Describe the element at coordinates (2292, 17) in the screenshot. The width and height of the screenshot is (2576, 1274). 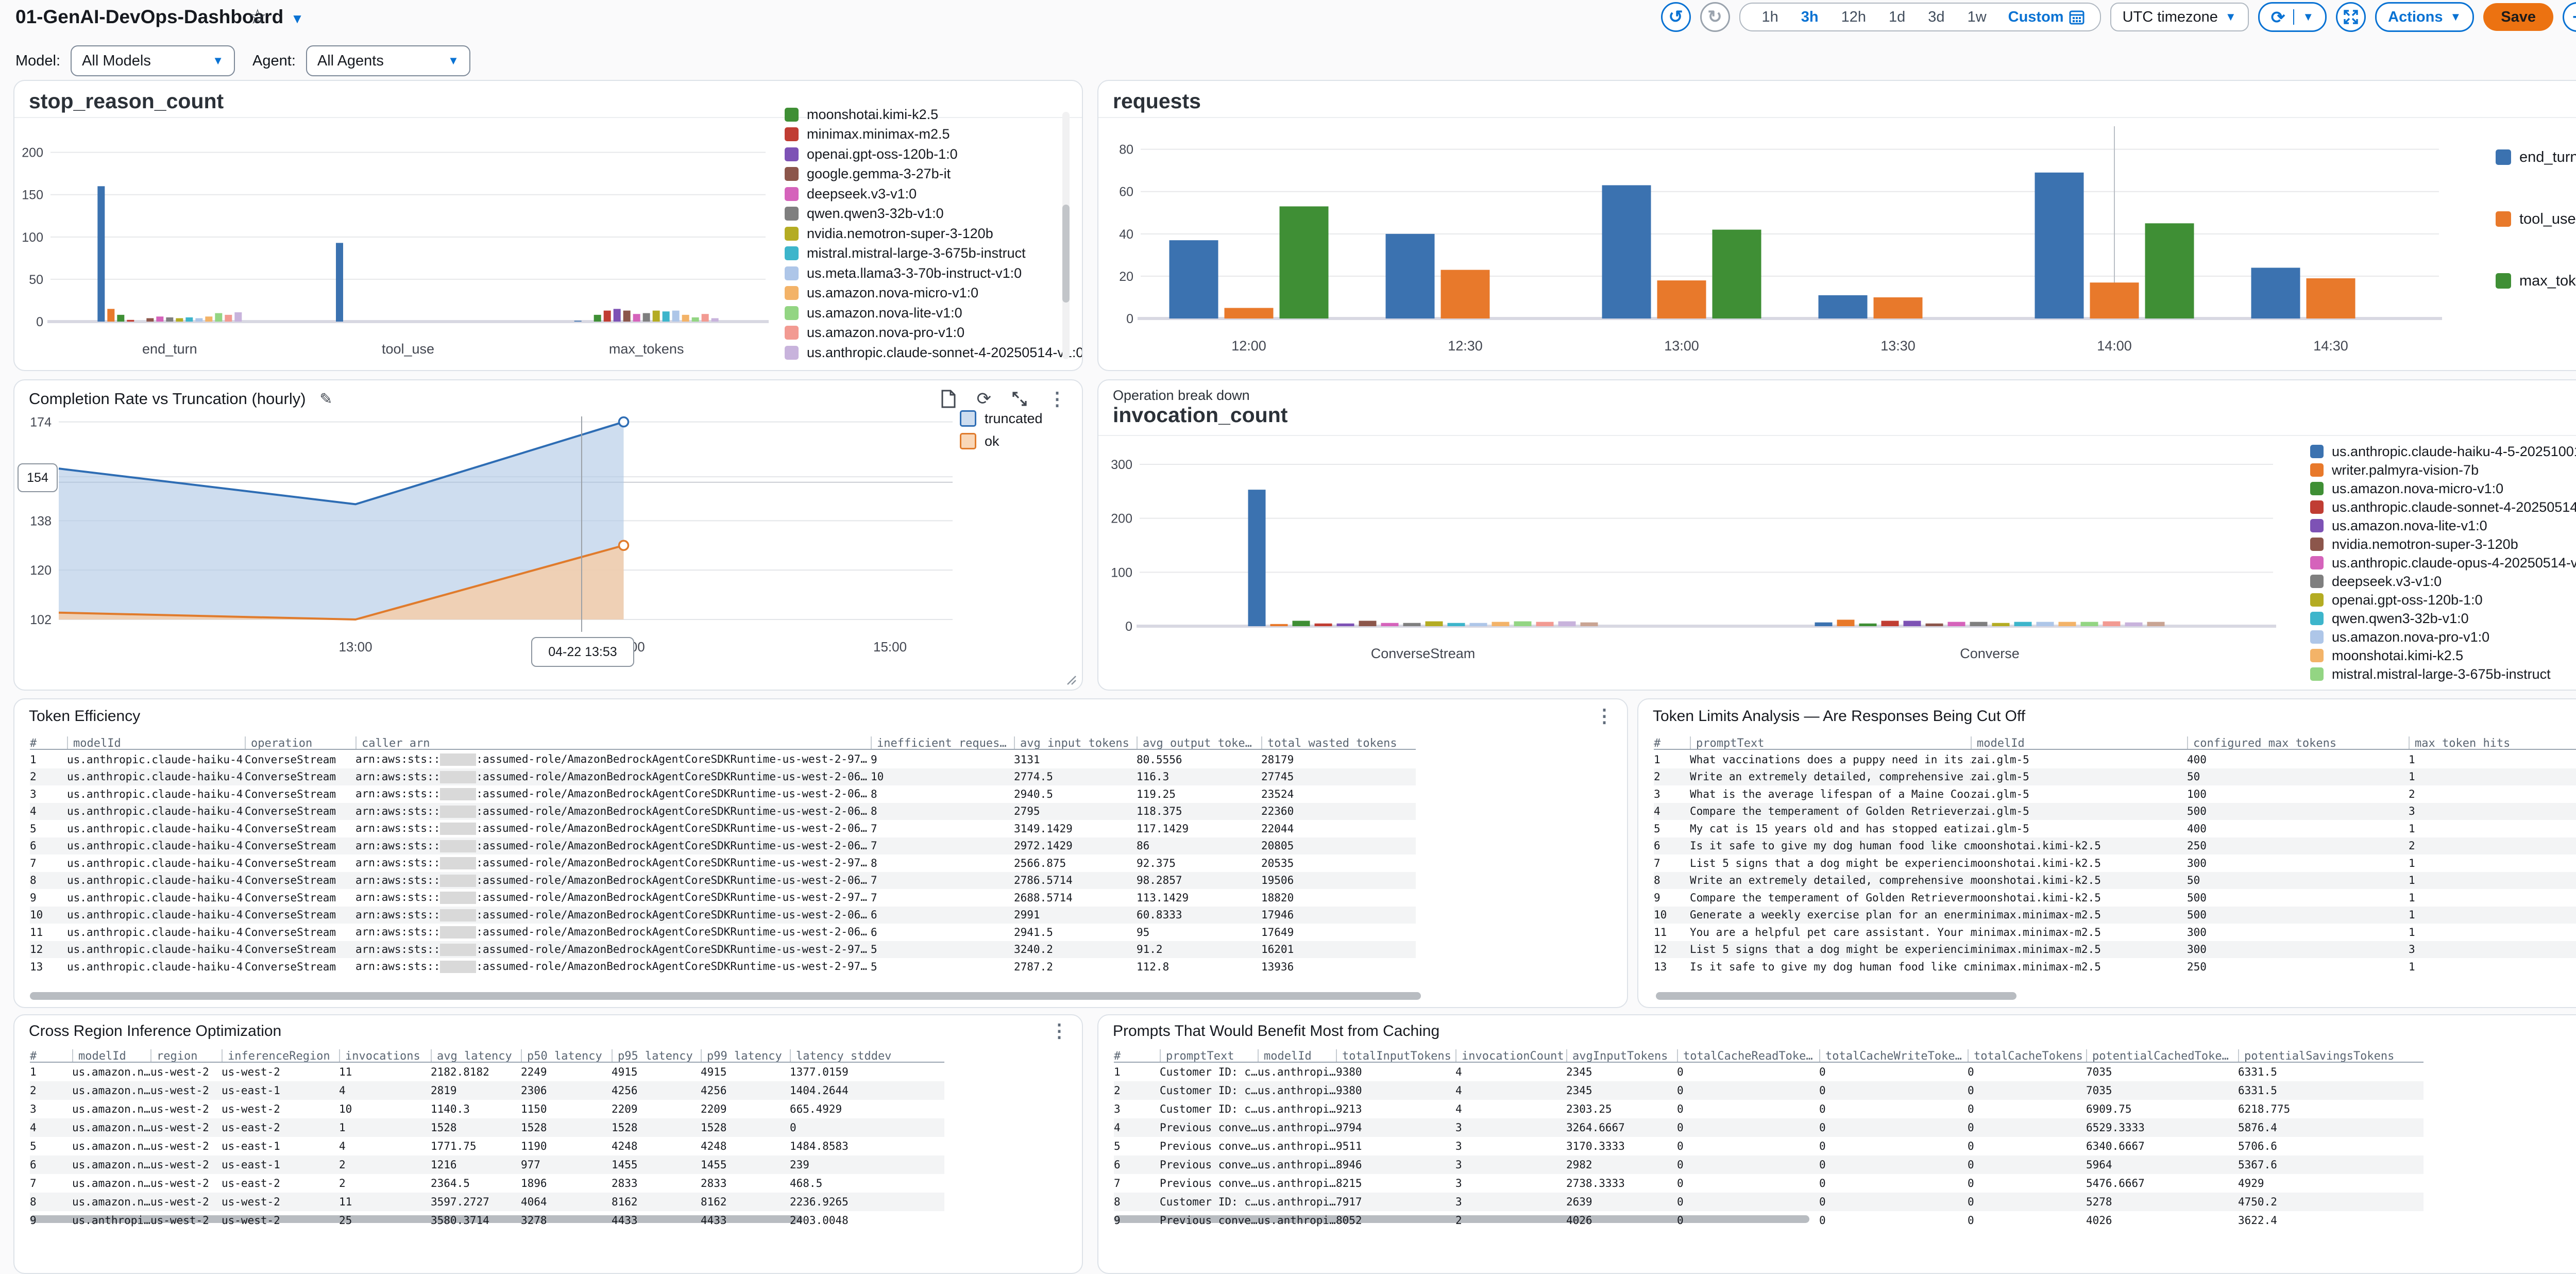
I see `refresh-split-button: ⟳ ▼` at that location.